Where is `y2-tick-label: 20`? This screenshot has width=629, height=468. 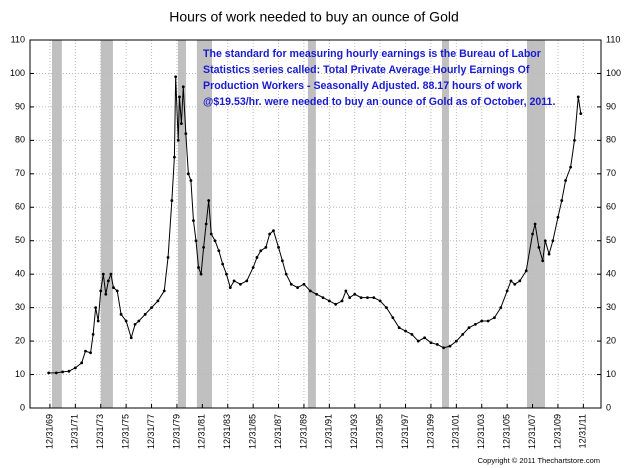
y2-tick-label: 20 is located at coordinates (611, 340).